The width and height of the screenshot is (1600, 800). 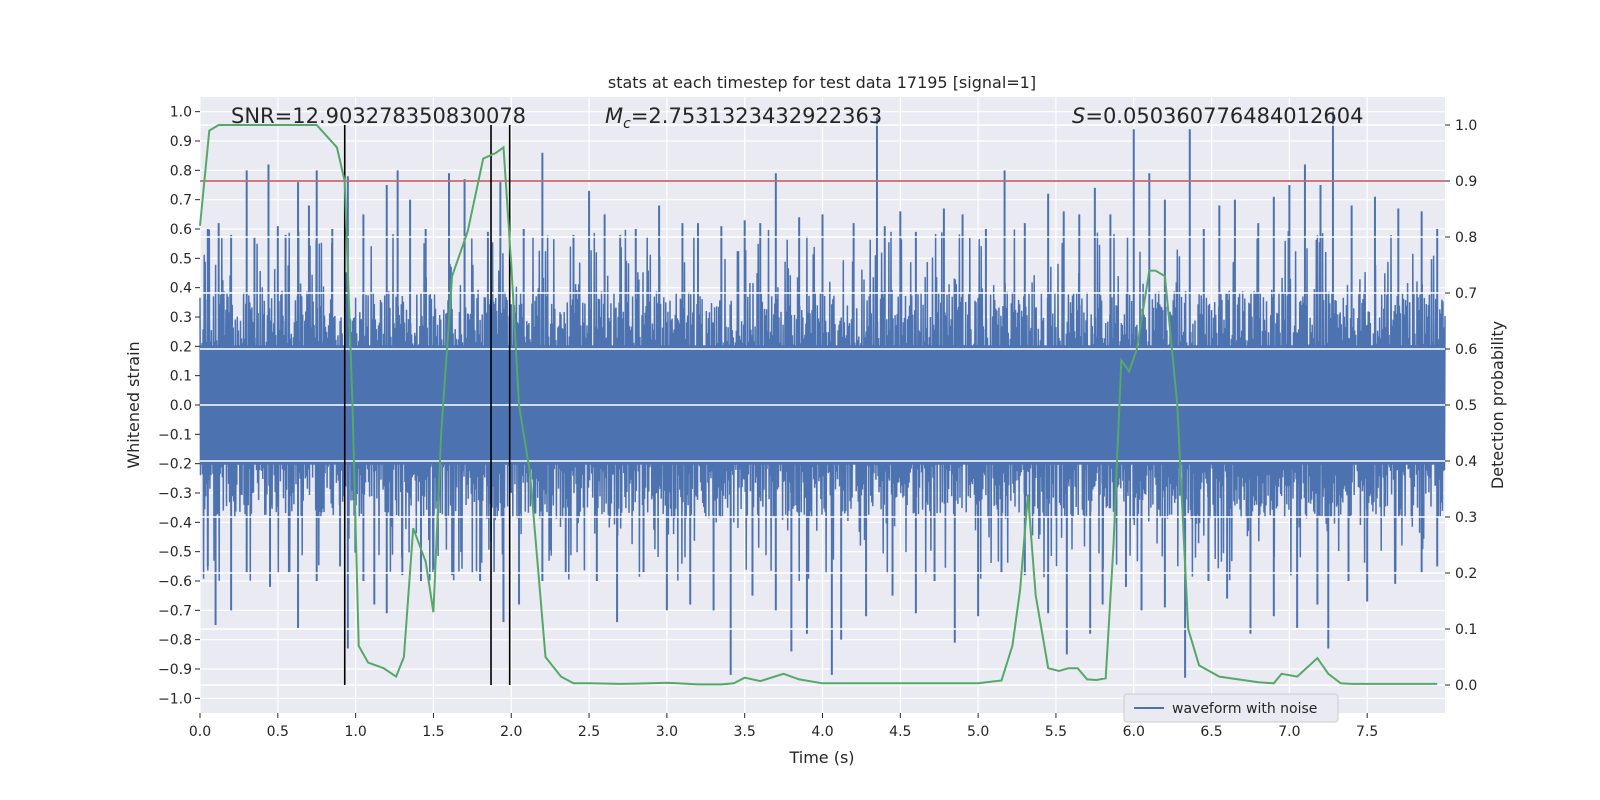 What do you see at coordinates (1134, 732) in the screenshot?
I see `x-tick-label-12: 6.0` at bounding box center [1134, 732].